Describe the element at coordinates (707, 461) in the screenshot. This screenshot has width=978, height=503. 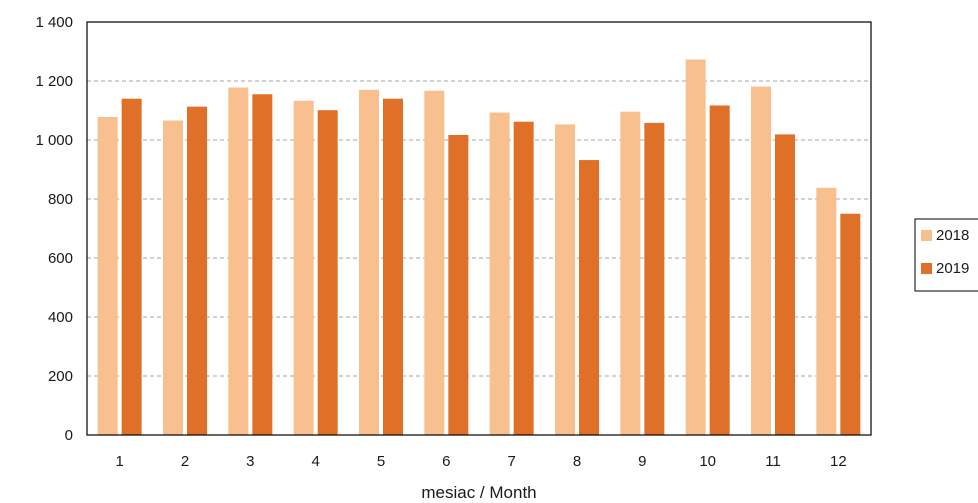
I see `x-tick-label: 10` at that location.